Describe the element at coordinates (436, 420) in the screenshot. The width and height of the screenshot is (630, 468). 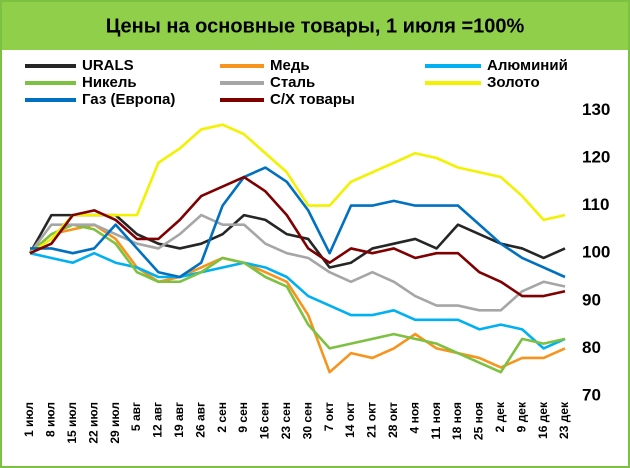
I see `x-tick-label: 11 ноя` at that location.